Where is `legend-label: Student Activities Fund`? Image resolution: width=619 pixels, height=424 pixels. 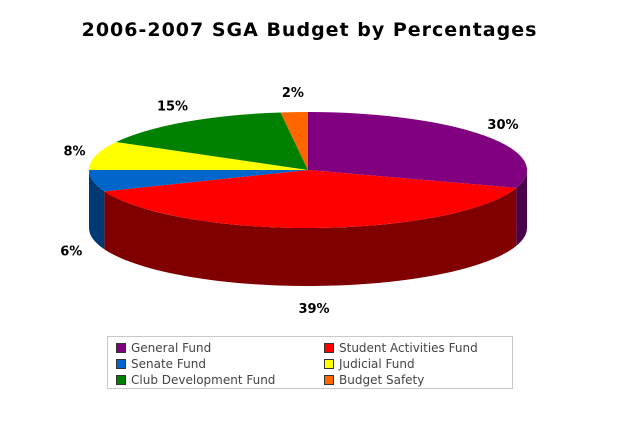
legend-label: Student Activities Fund is located at coordinates (408, 348).